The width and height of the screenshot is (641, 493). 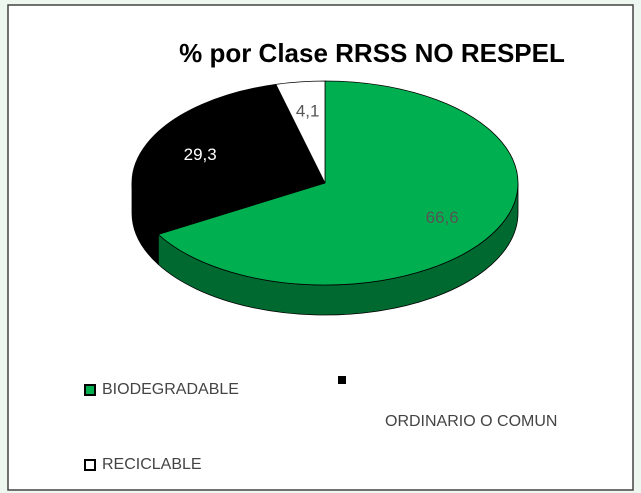 I want to click on data-label: 4,1, so click(x=308, y=111).